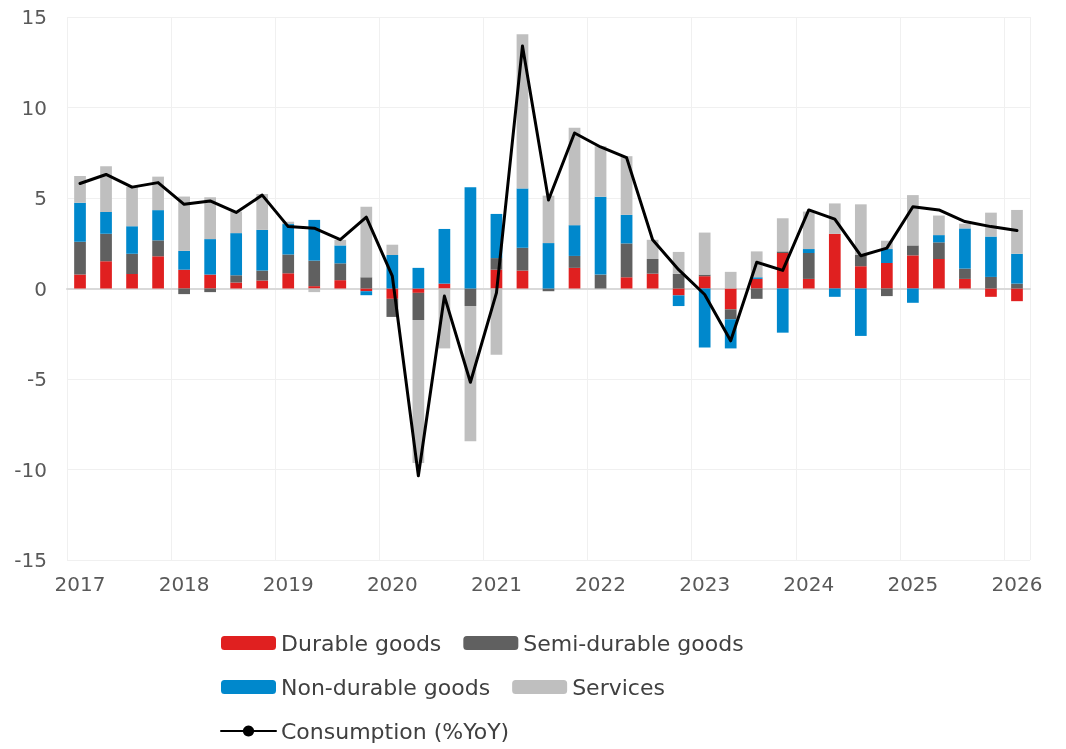 Image resolution: width=1066 pixels, height=749 pixels. I want to click on x-tick-label: 2017, so click(80, 584).